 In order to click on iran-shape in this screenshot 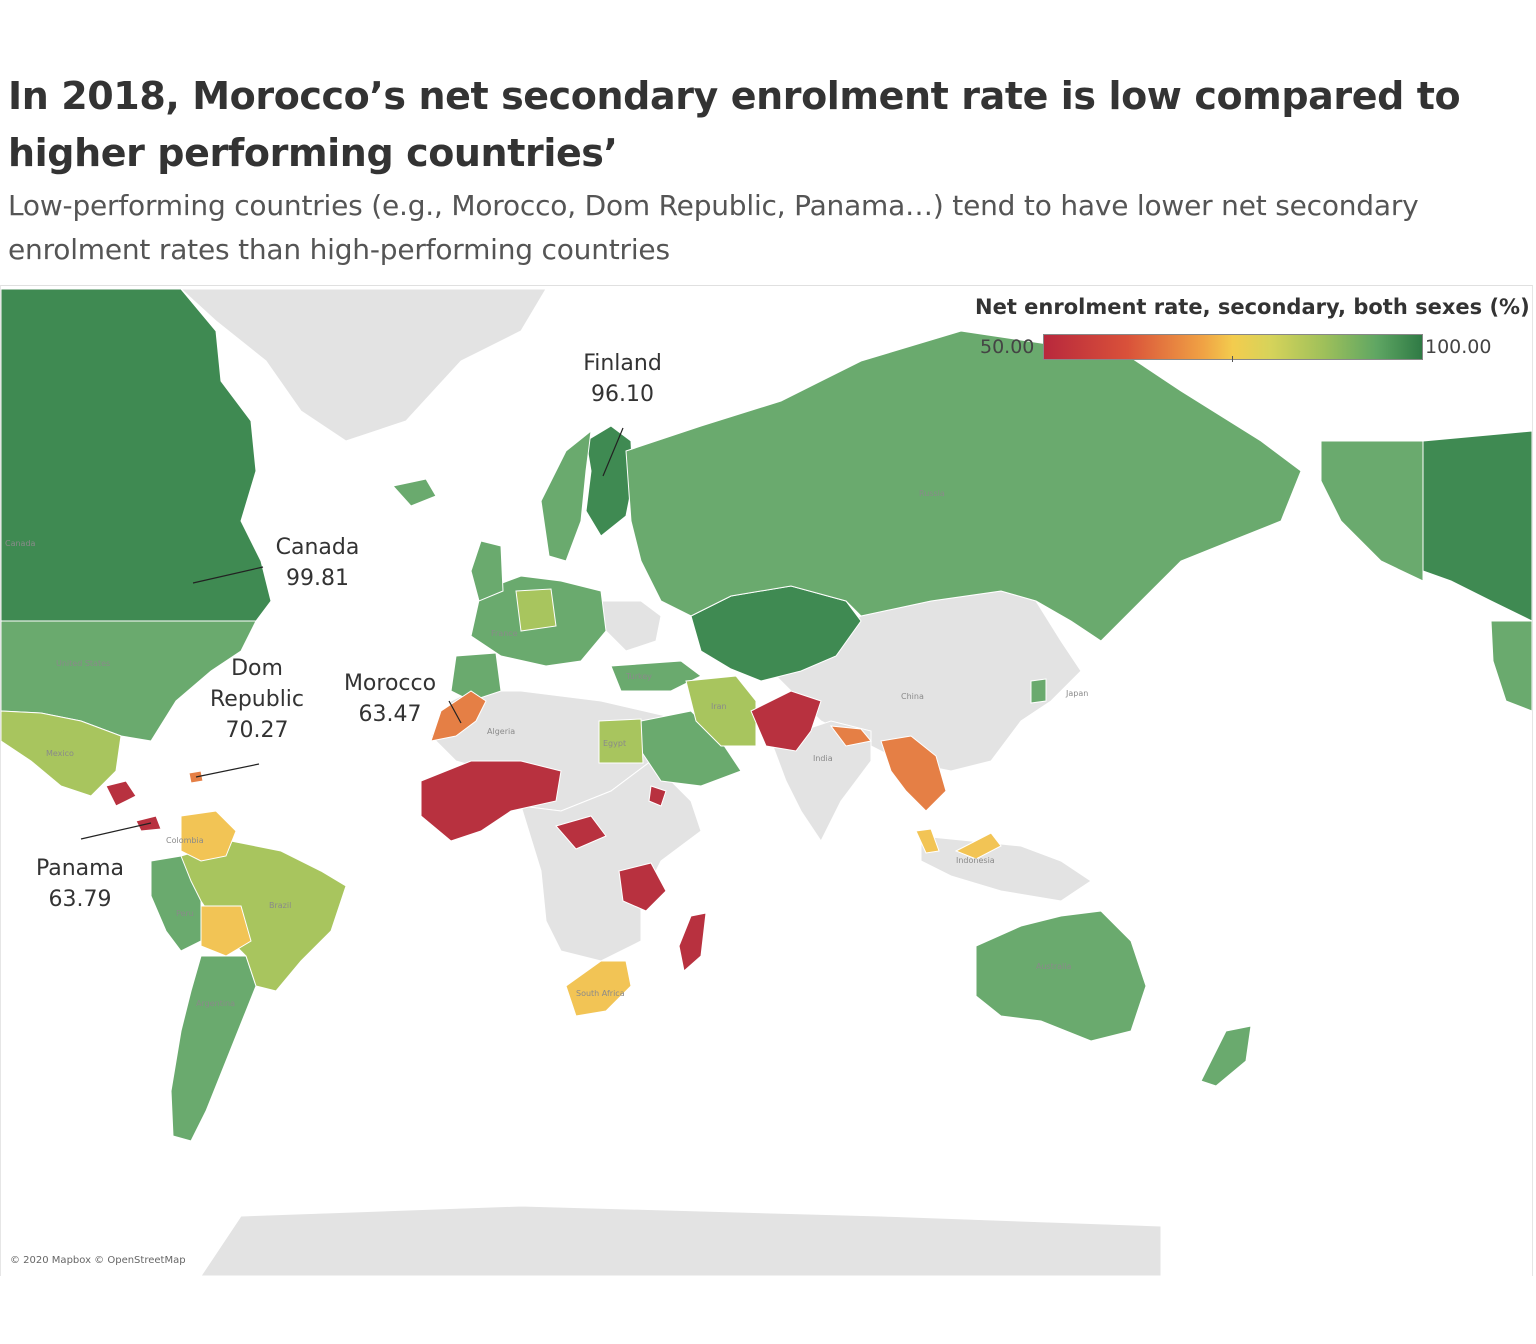, I will do `click(721, 711)`.